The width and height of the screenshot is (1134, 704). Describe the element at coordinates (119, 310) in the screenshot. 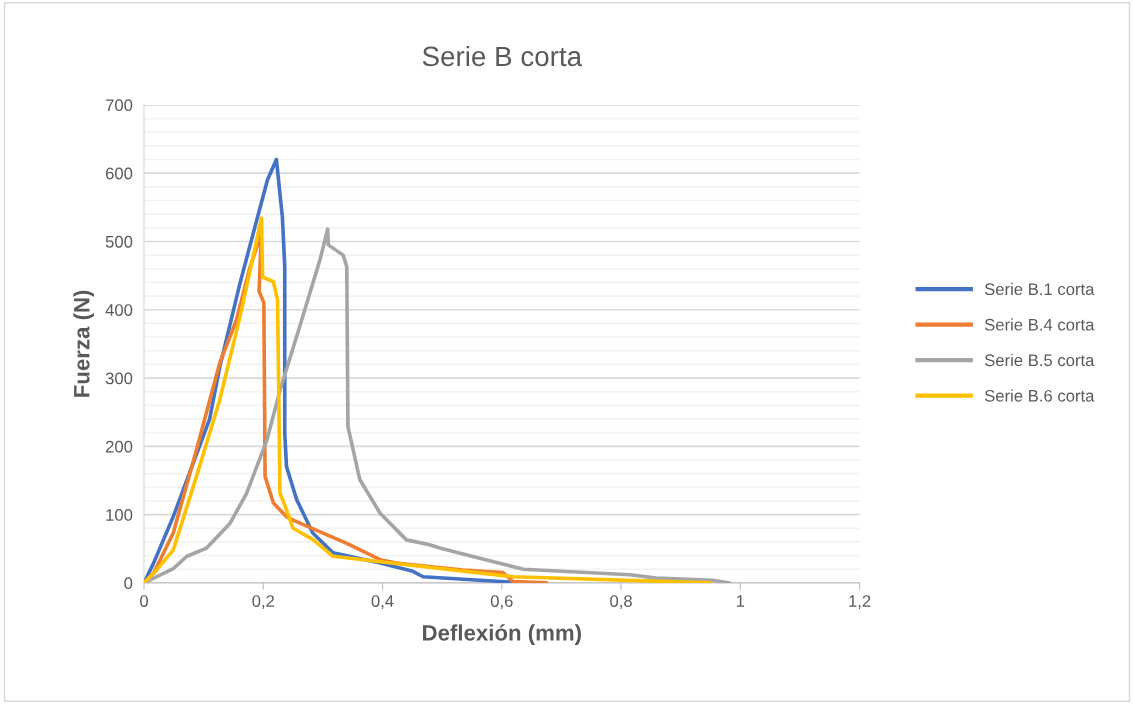

I see `y-tick-label: 400` at that location.